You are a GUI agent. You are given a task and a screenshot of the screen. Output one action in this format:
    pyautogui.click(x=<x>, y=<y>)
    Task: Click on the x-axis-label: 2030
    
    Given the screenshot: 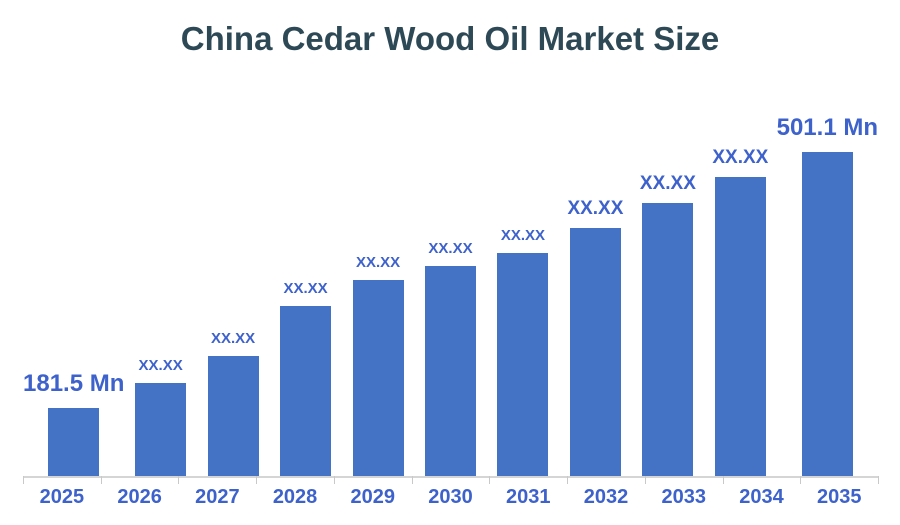 What is the action you would take?
    pyautogui.click(x=450, y=497)
    